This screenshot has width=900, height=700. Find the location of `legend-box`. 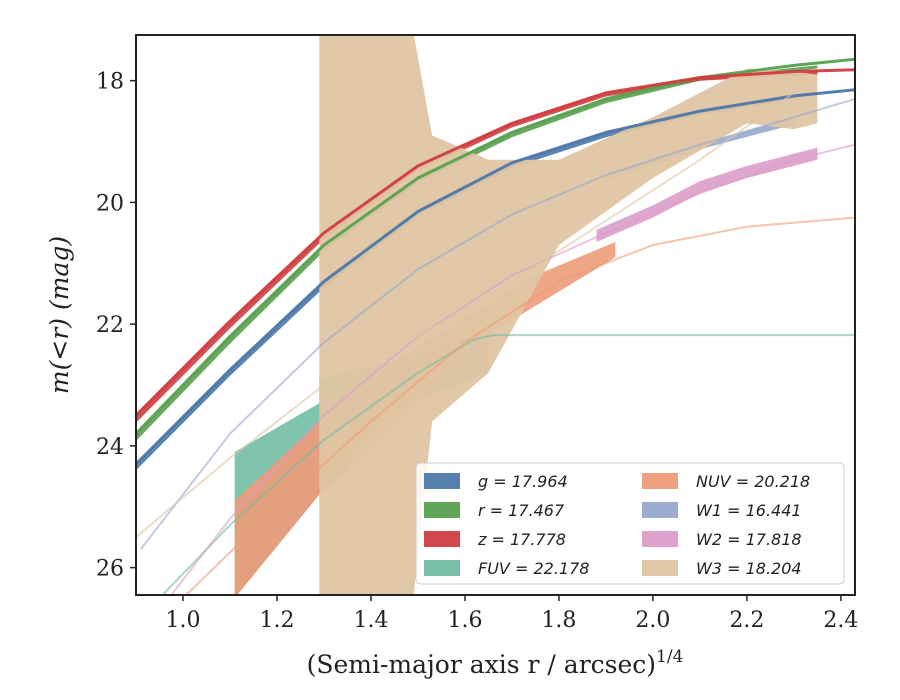

legend-box is located at coordinates (630, 523).